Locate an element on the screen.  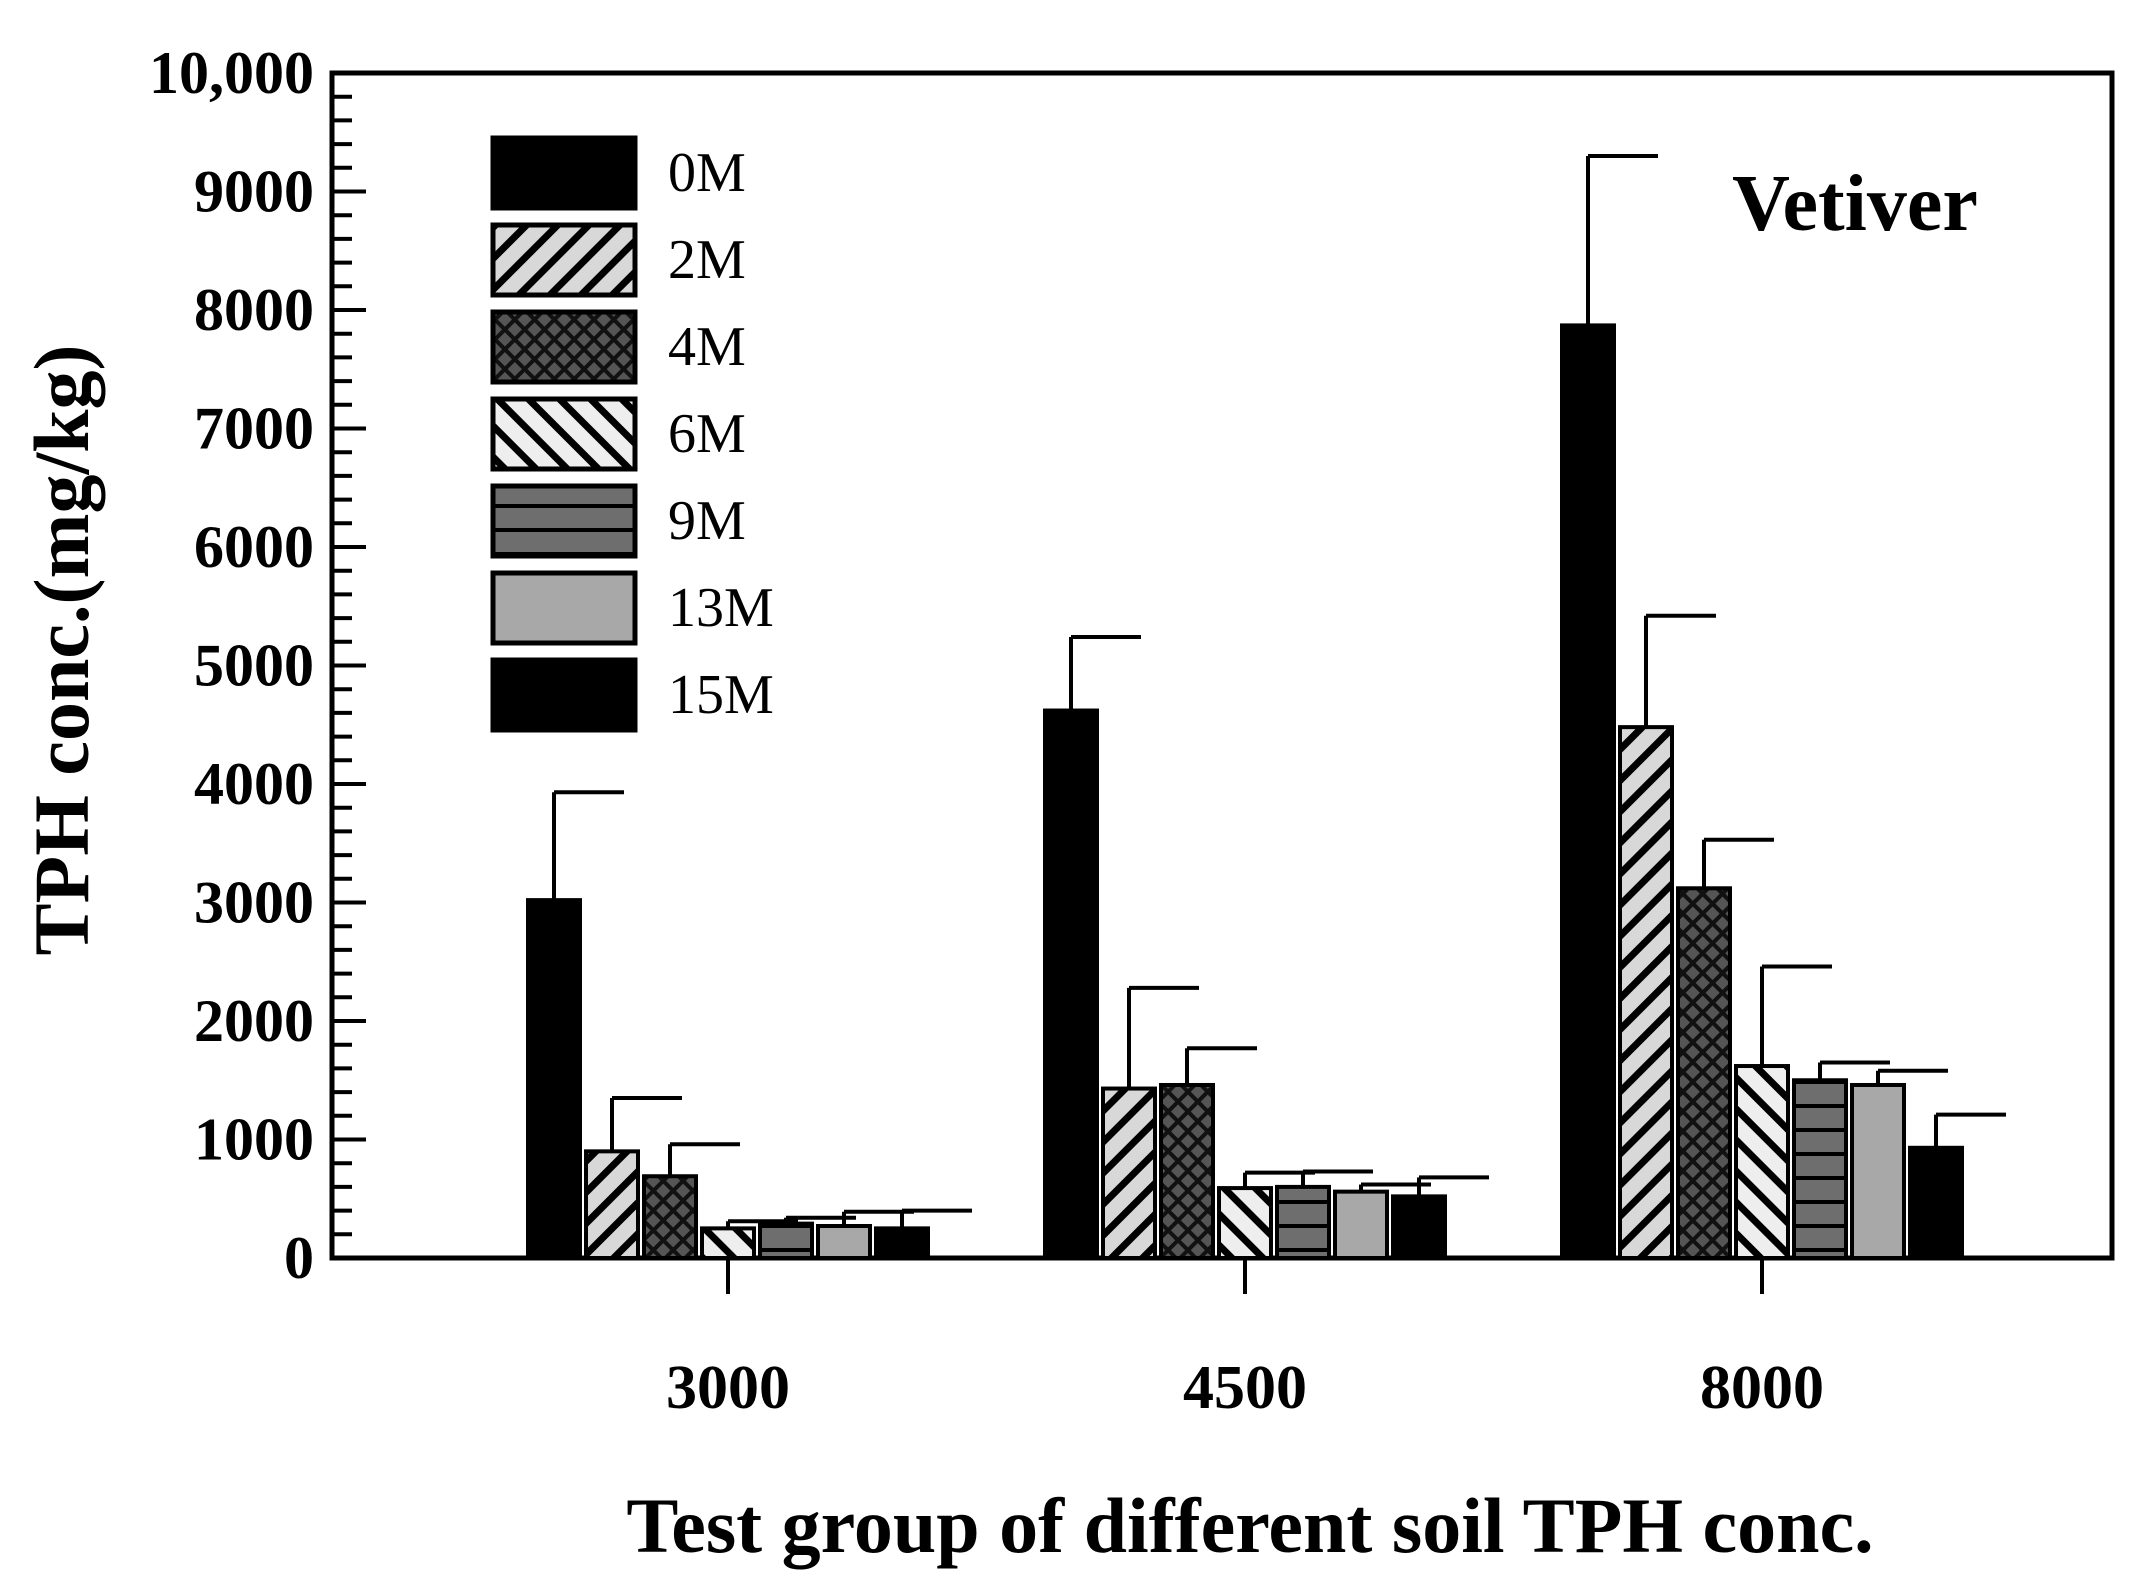
legend-swatch-6m is located at coordinates (564, 434).